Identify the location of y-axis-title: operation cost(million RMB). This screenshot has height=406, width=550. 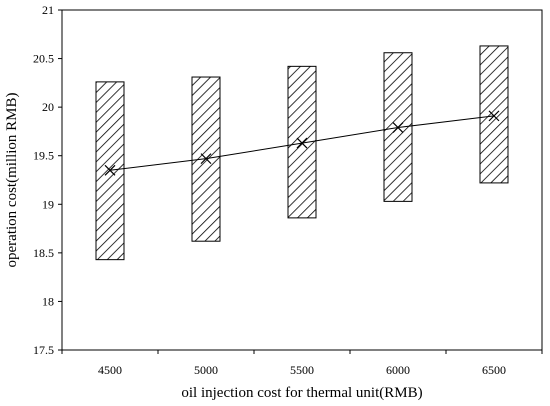
(12, 180).